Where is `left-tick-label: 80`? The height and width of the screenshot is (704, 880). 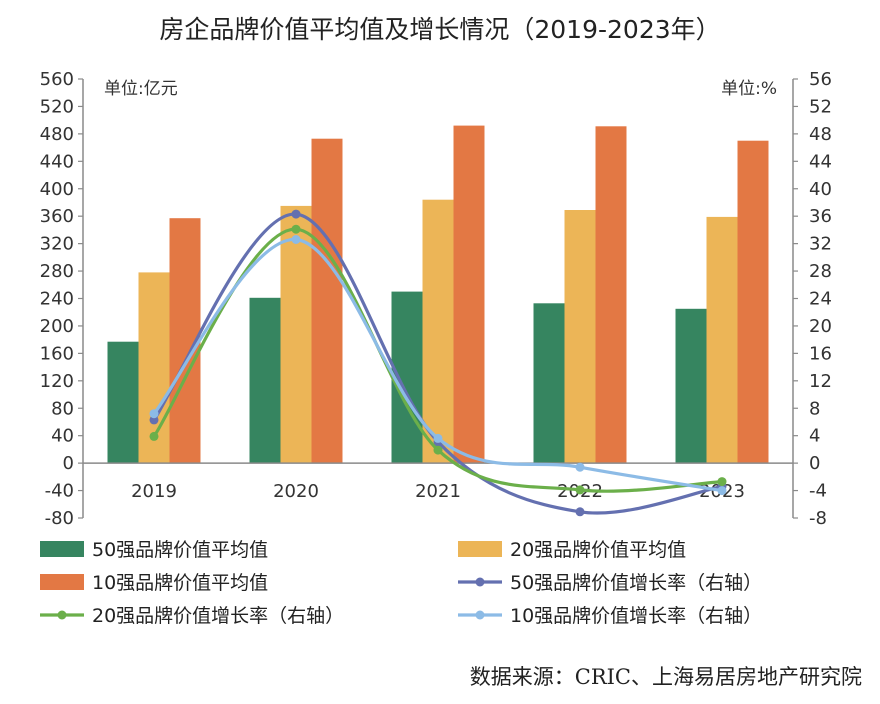
left-tick-label: 80 is located at coordinates (62, 408).